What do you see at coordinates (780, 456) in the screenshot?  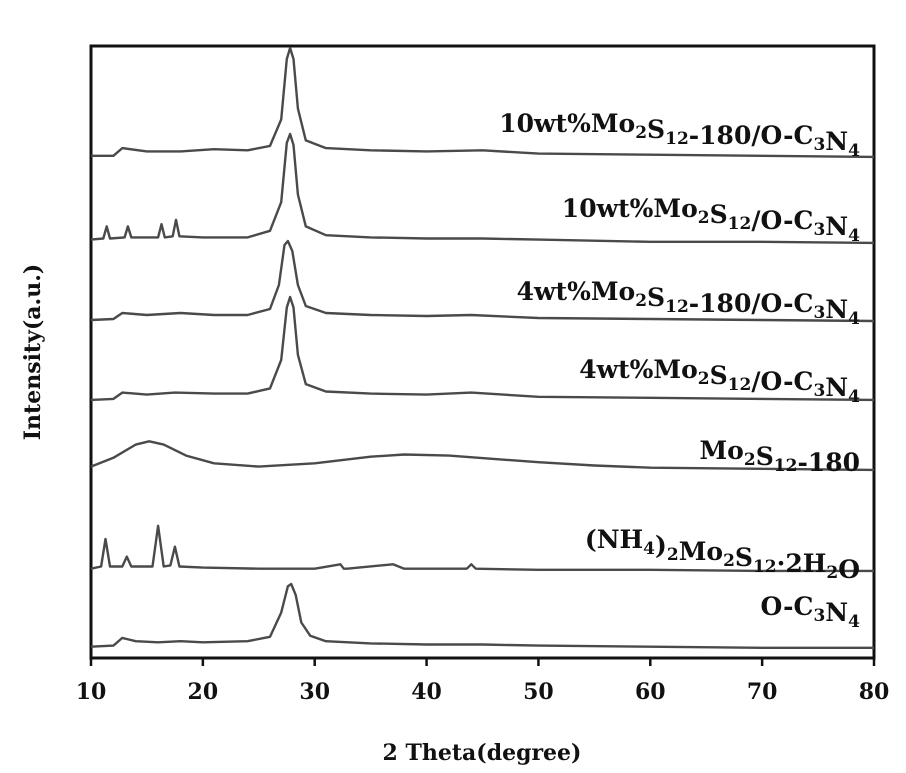 I see `series-label-5: Mo2S12-180` at bounding box center [780, 456].